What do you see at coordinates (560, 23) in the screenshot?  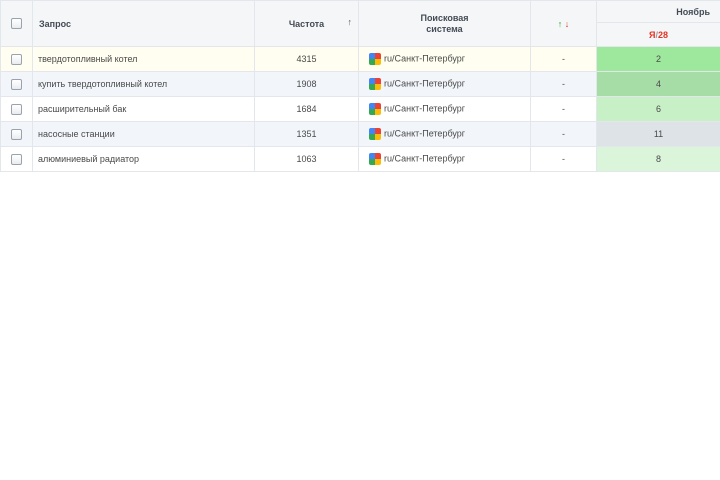 I see `arrow-up-icon: ↑` at bounding box center [560, 23].